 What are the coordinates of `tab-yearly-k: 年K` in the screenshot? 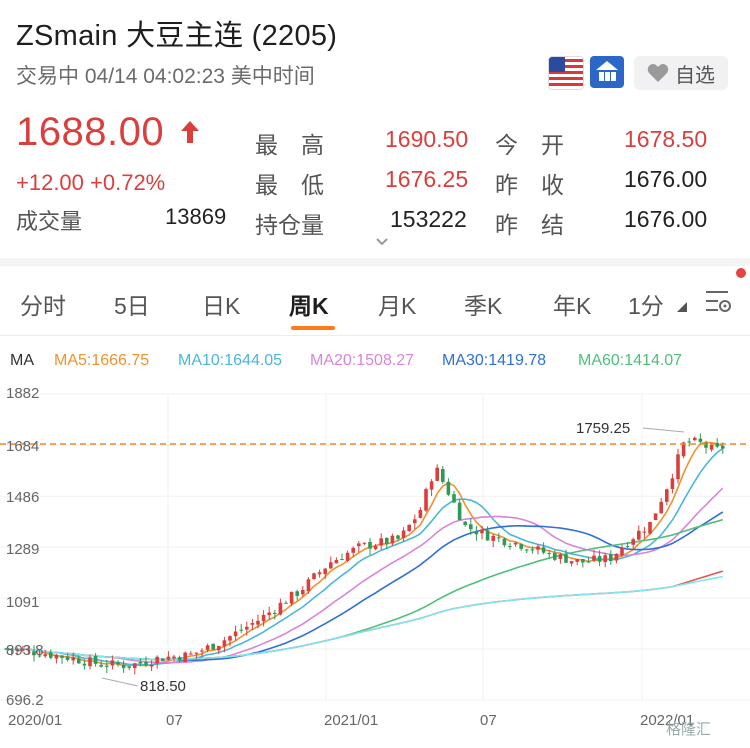 It's located at (572, 306).